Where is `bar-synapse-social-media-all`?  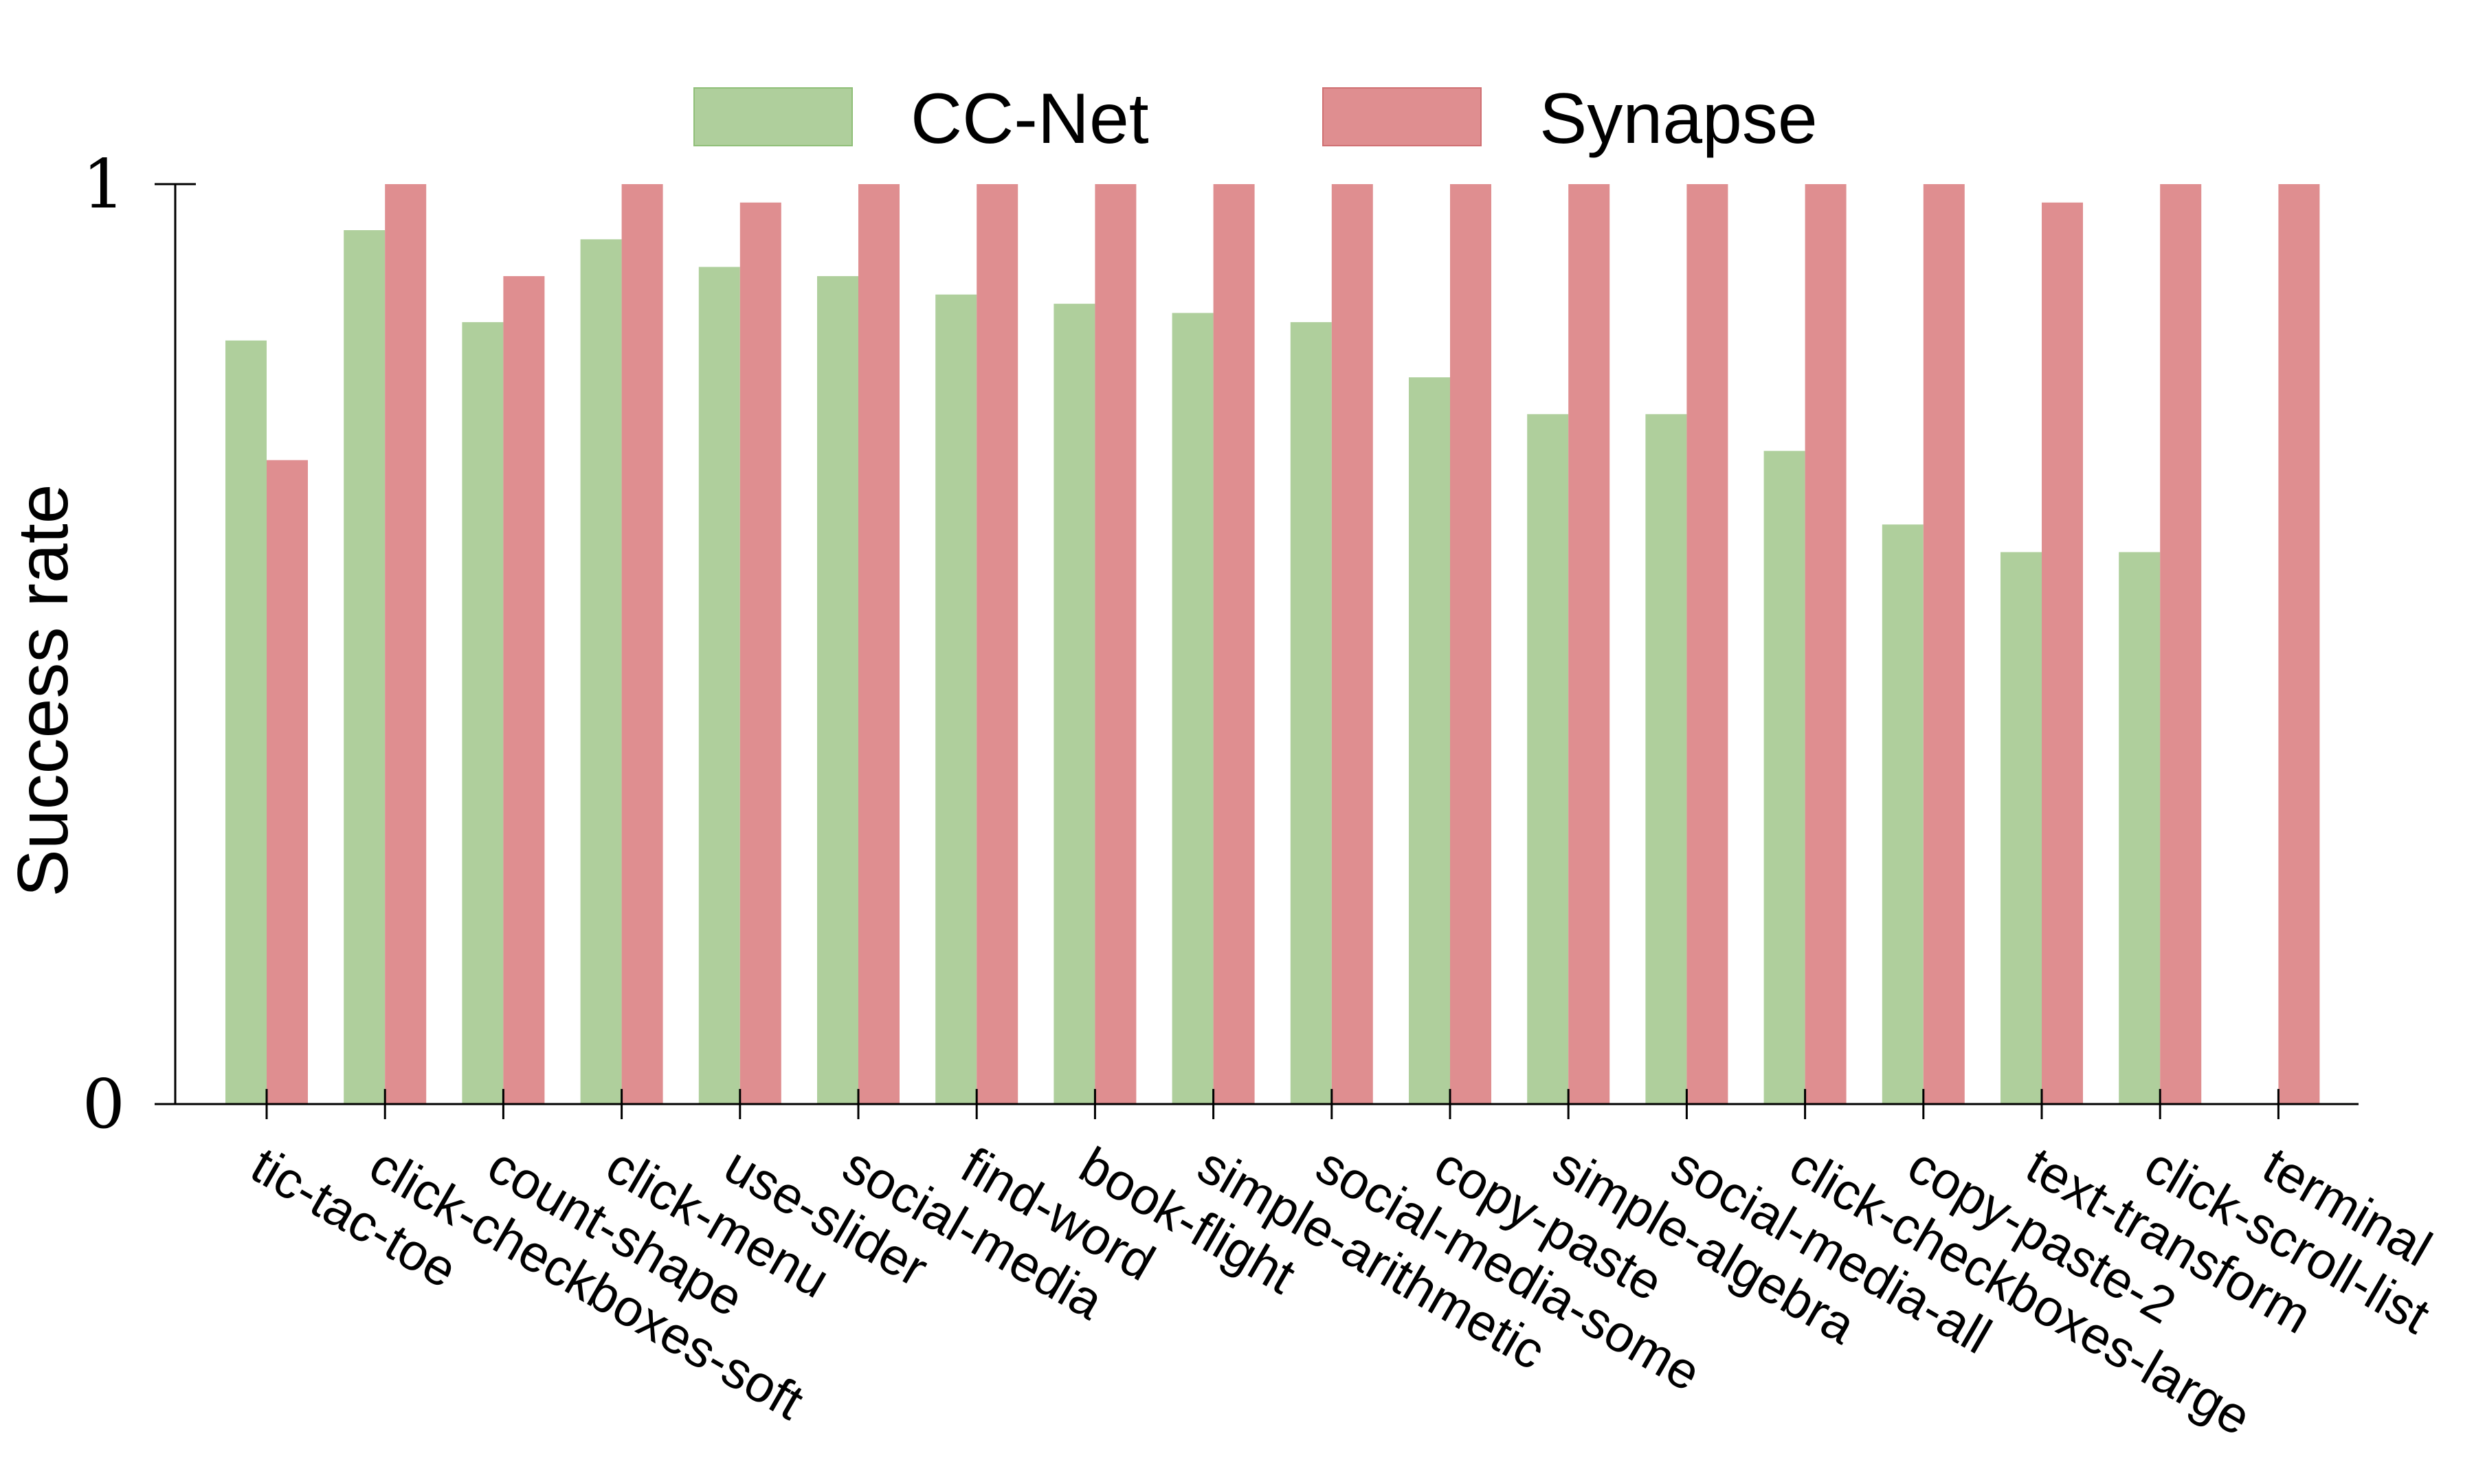 bar-synapse-social-media-all is located at coordinates (1707, 644).